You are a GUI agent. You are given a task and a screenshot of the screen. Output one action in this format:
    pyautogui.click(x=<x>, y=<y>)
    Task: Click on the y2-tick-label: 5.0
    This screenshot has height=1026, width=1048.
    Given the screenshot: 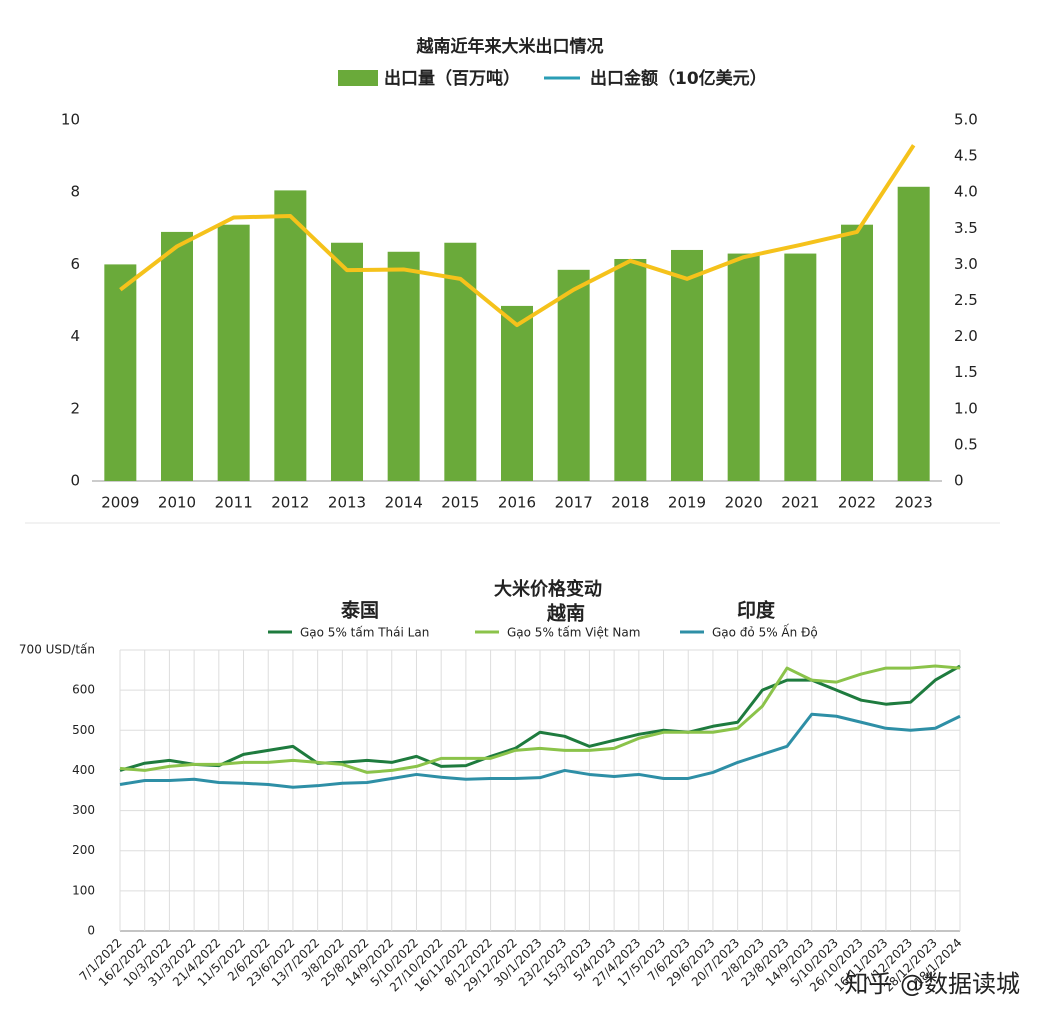 What is the action you would take?
    pyautogui.click(x=966, y=120)
    